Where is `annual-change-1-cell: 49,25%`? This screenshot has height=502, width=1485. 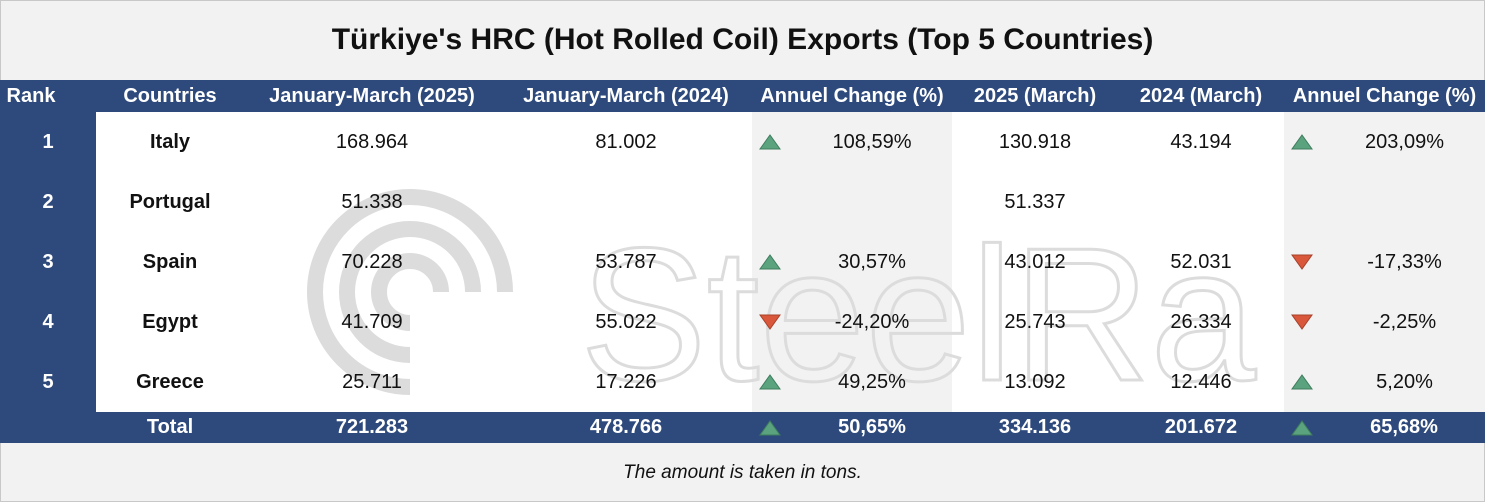 annual-change-1-cell: 49,25% is located at coordinates (852, 382).